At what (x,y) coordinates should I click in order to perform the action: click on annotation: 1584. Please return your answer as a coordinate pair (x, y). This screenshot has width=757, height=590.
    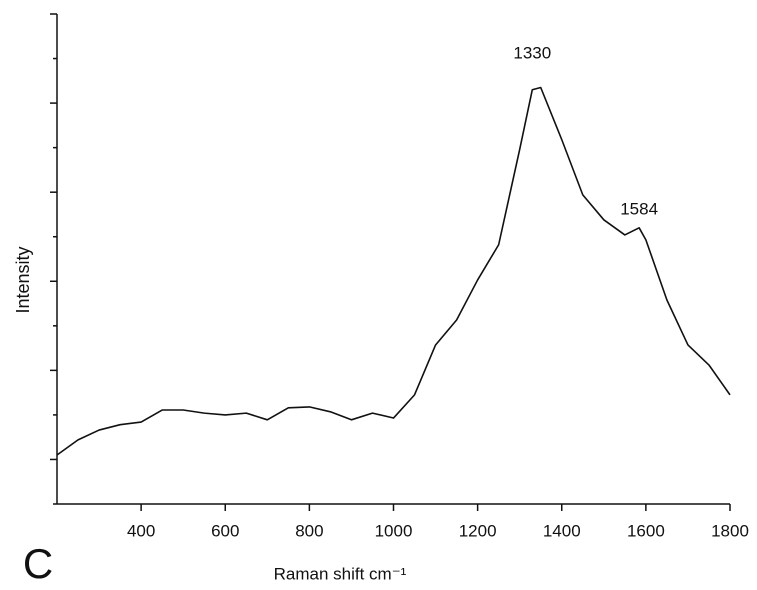
    Looking at the image, I should click on (639, 208).